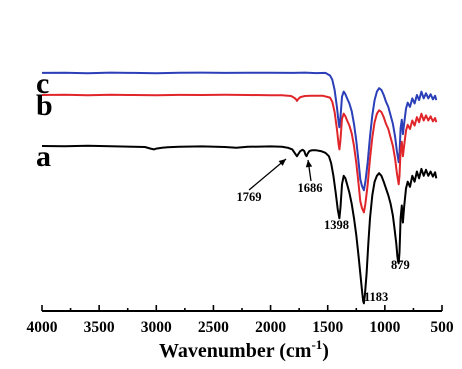 The width and height of the screenshot is (462, 369). What do you see at coordinates (240, 320) in the screenshot?
I see `x-tick-layer: 4000 3500 3000 2500 2000 1500 1000 500` at bounding box center [240, 320].